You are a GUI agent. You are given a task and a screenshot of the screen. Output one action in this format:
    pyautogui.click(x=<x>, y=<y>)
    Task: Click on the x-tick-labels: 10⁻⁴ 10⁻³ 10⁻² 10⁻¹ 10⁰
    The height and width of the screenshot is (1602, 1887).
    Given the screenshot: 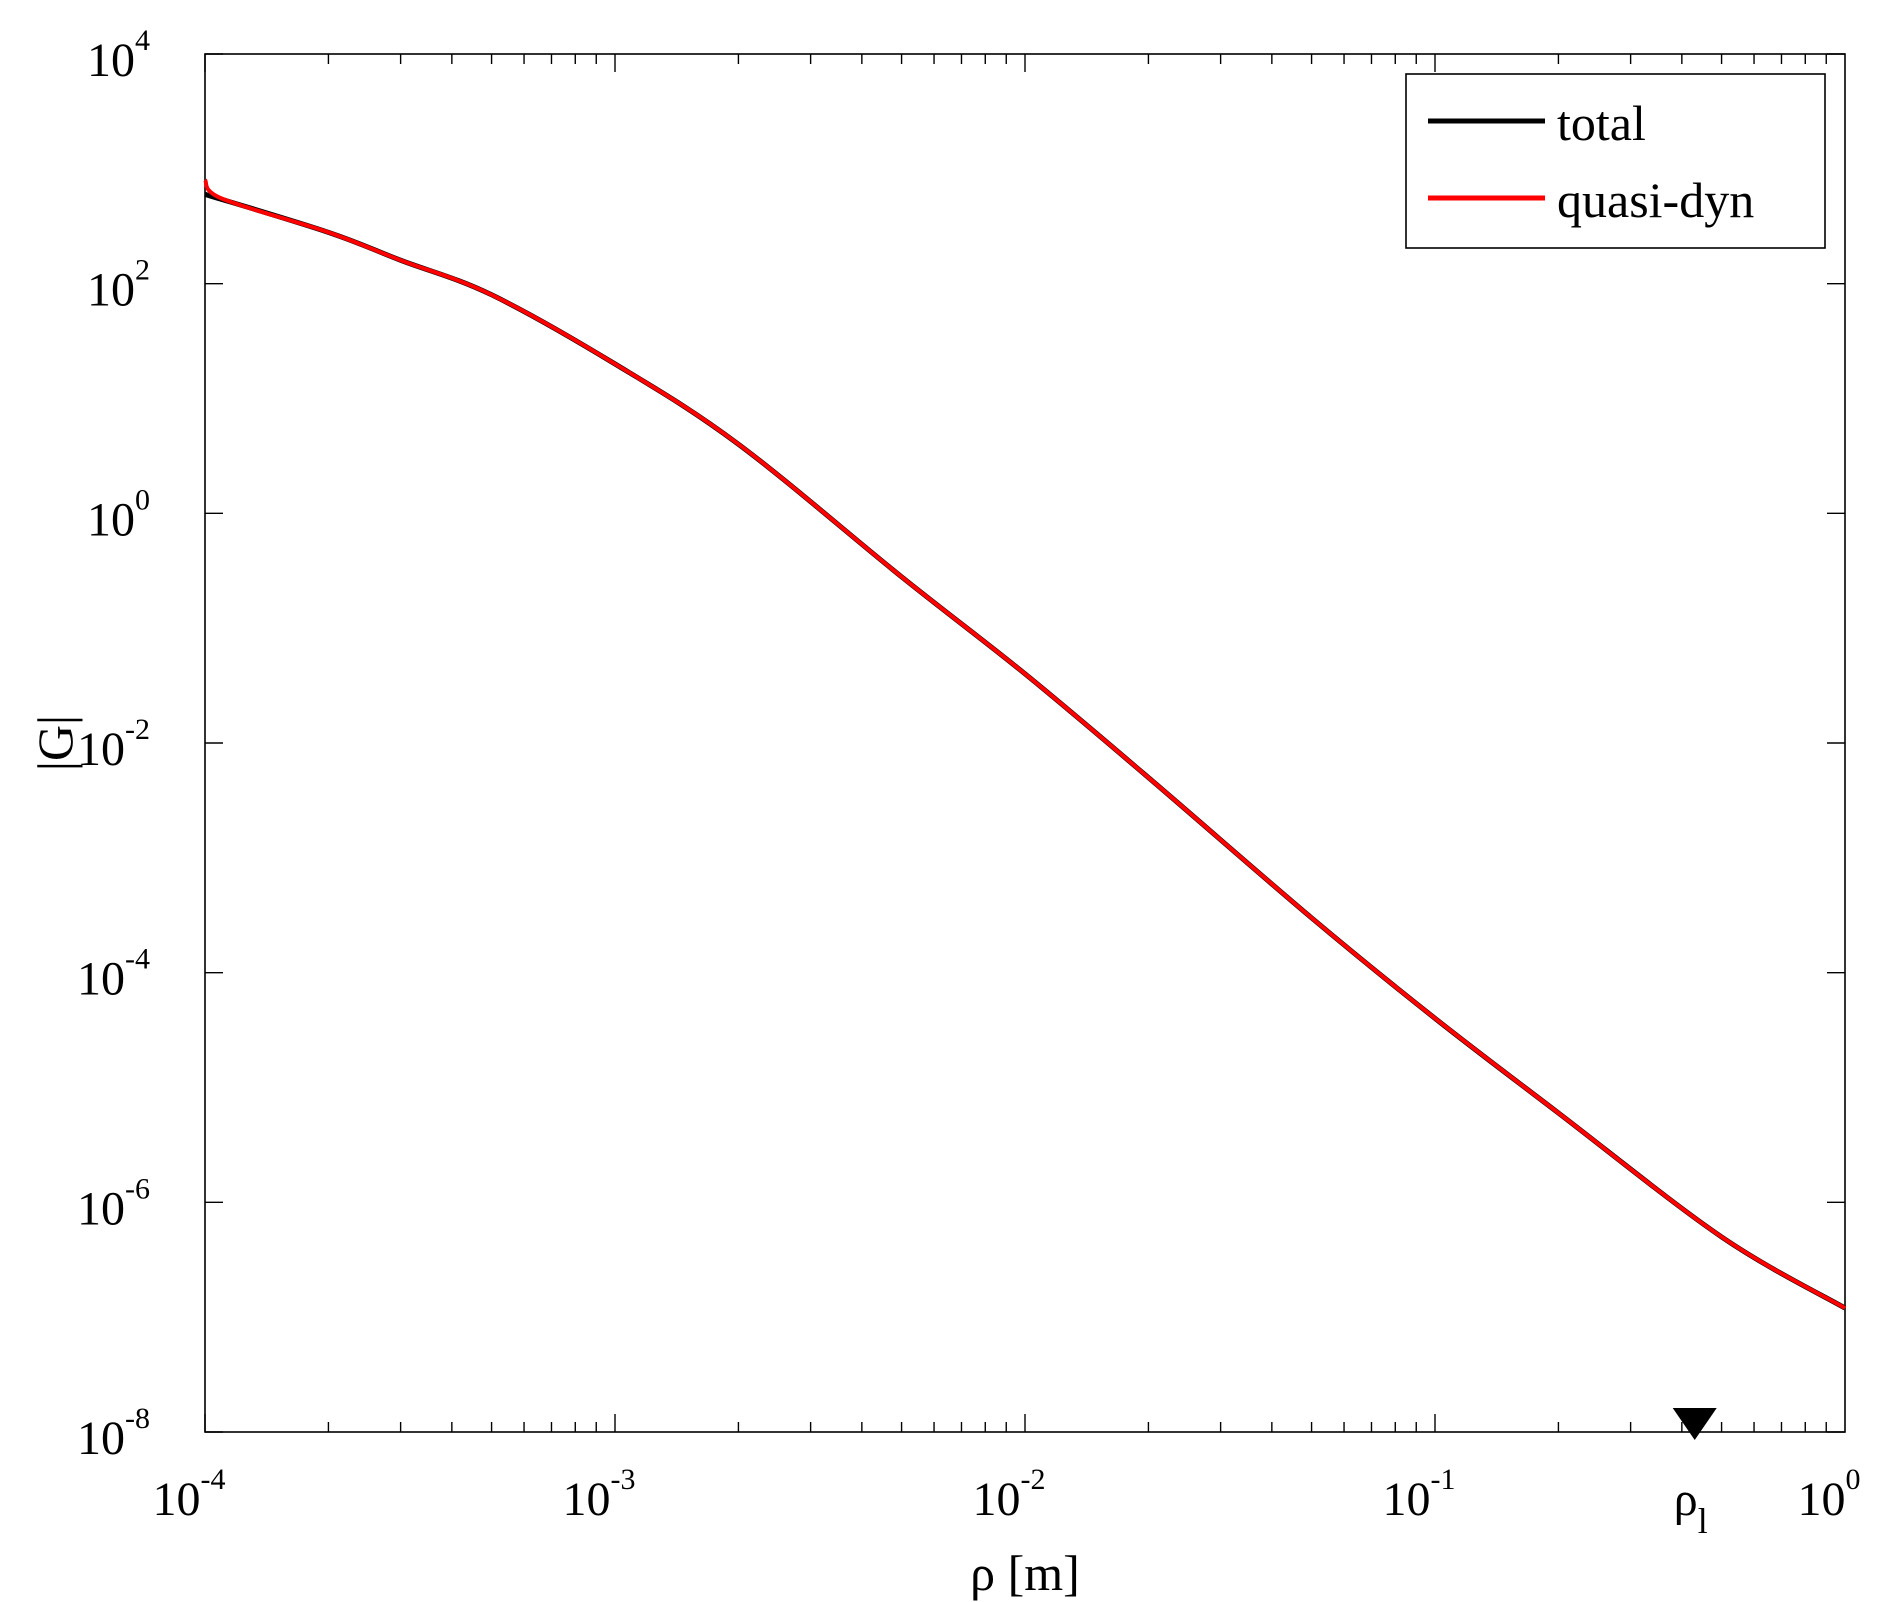 What is the action you would take?
    pyautogui.click(x=1007, y=1494)
    